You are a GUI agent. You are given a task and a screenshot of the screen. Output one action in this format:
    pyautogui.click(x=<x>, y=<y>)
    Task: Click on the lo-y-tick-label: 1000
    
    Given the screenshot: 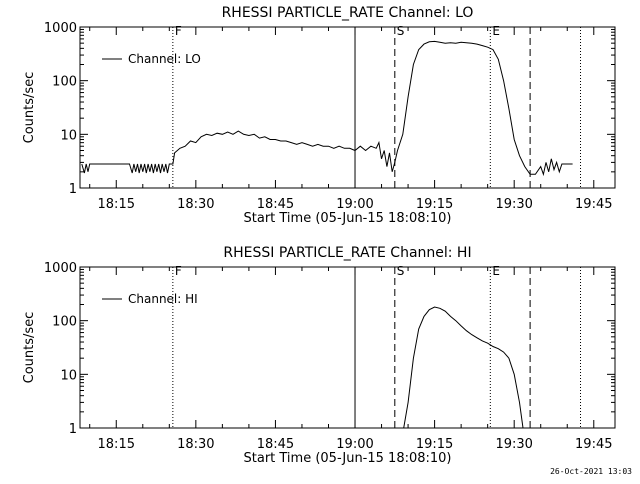 What is the action you would take?
    pyautogui.click(x=60, y=28)
    